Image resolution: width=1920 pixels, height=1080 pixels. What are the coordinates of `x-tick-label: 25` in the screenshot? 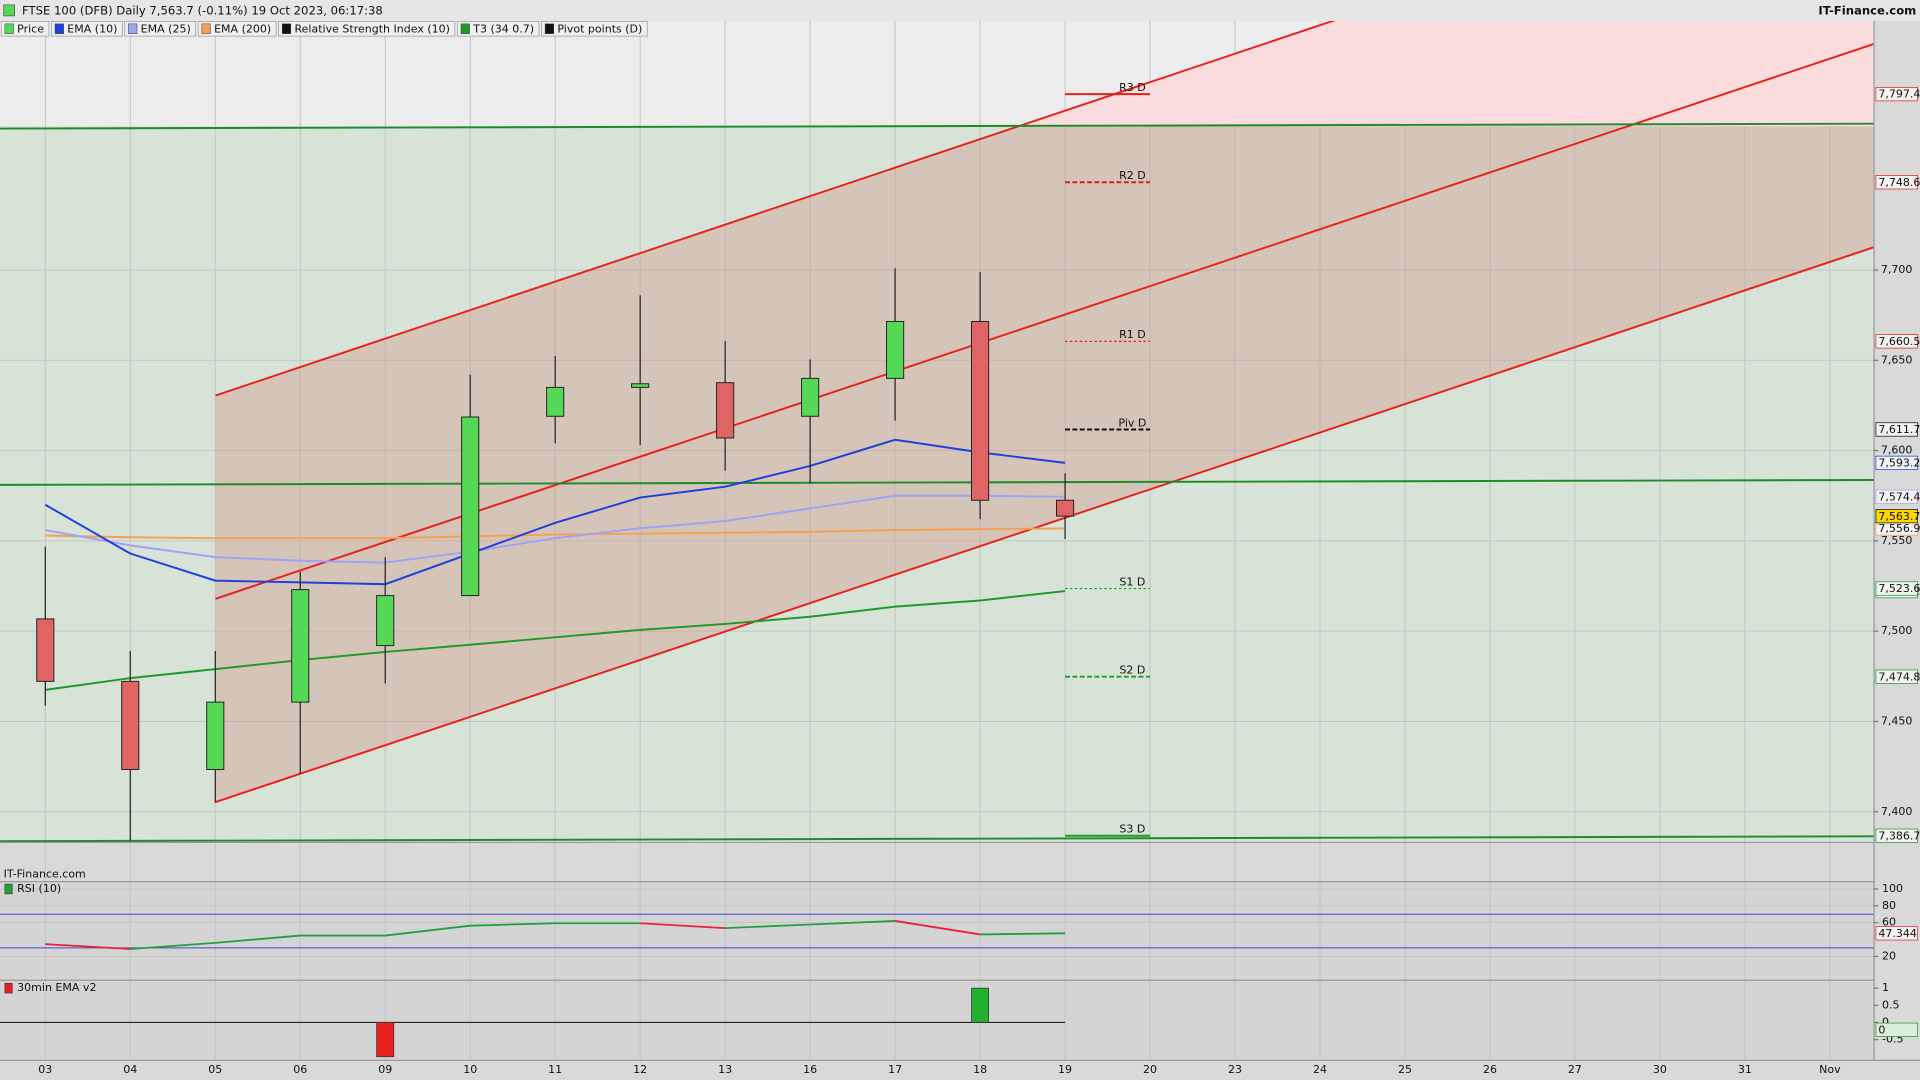 It's located at (1405, 1069).